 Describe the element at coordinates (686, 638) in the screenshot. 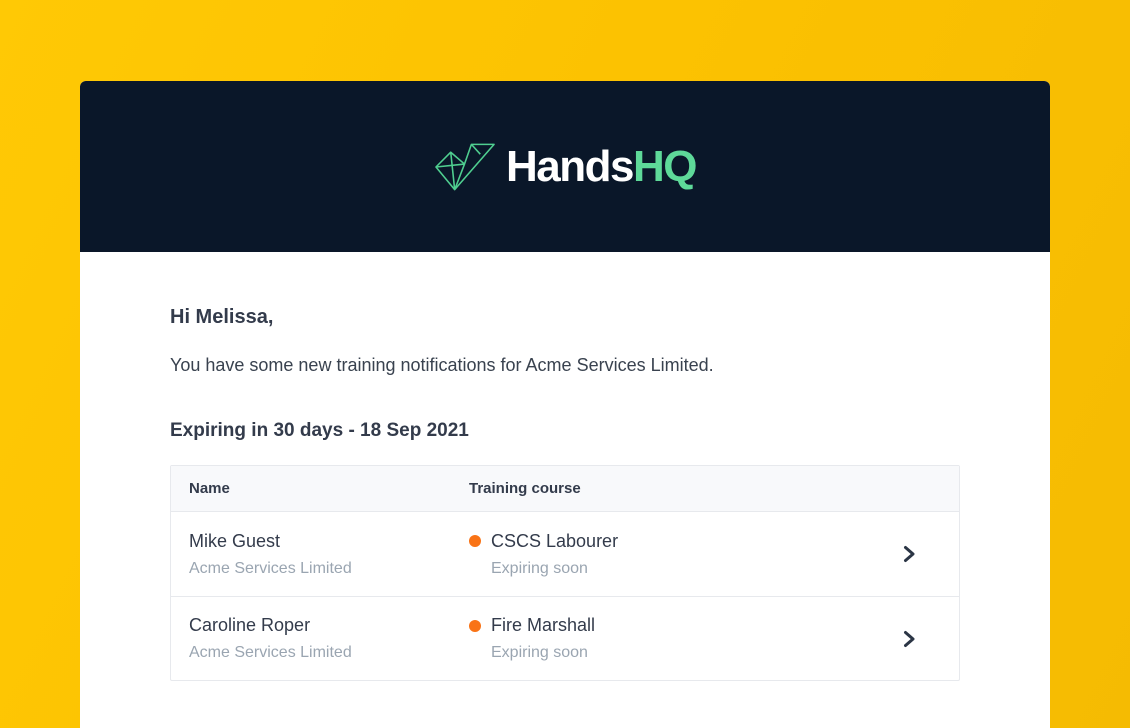

I see `course-cell: Fire Marshall Expiring soon` at that location.